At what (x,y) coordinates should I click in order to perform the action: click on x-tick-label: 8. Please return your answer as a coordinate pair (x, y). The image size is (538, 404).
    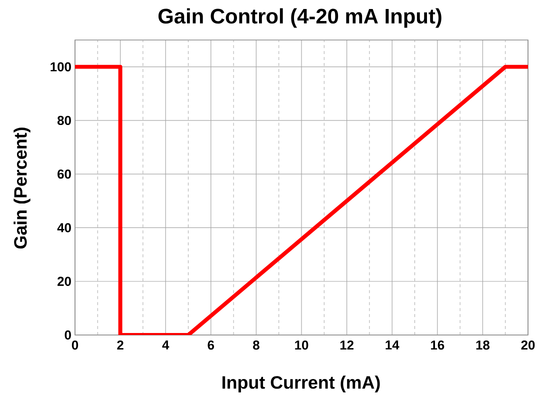
    Looking at the image, I should click on (256, 345).